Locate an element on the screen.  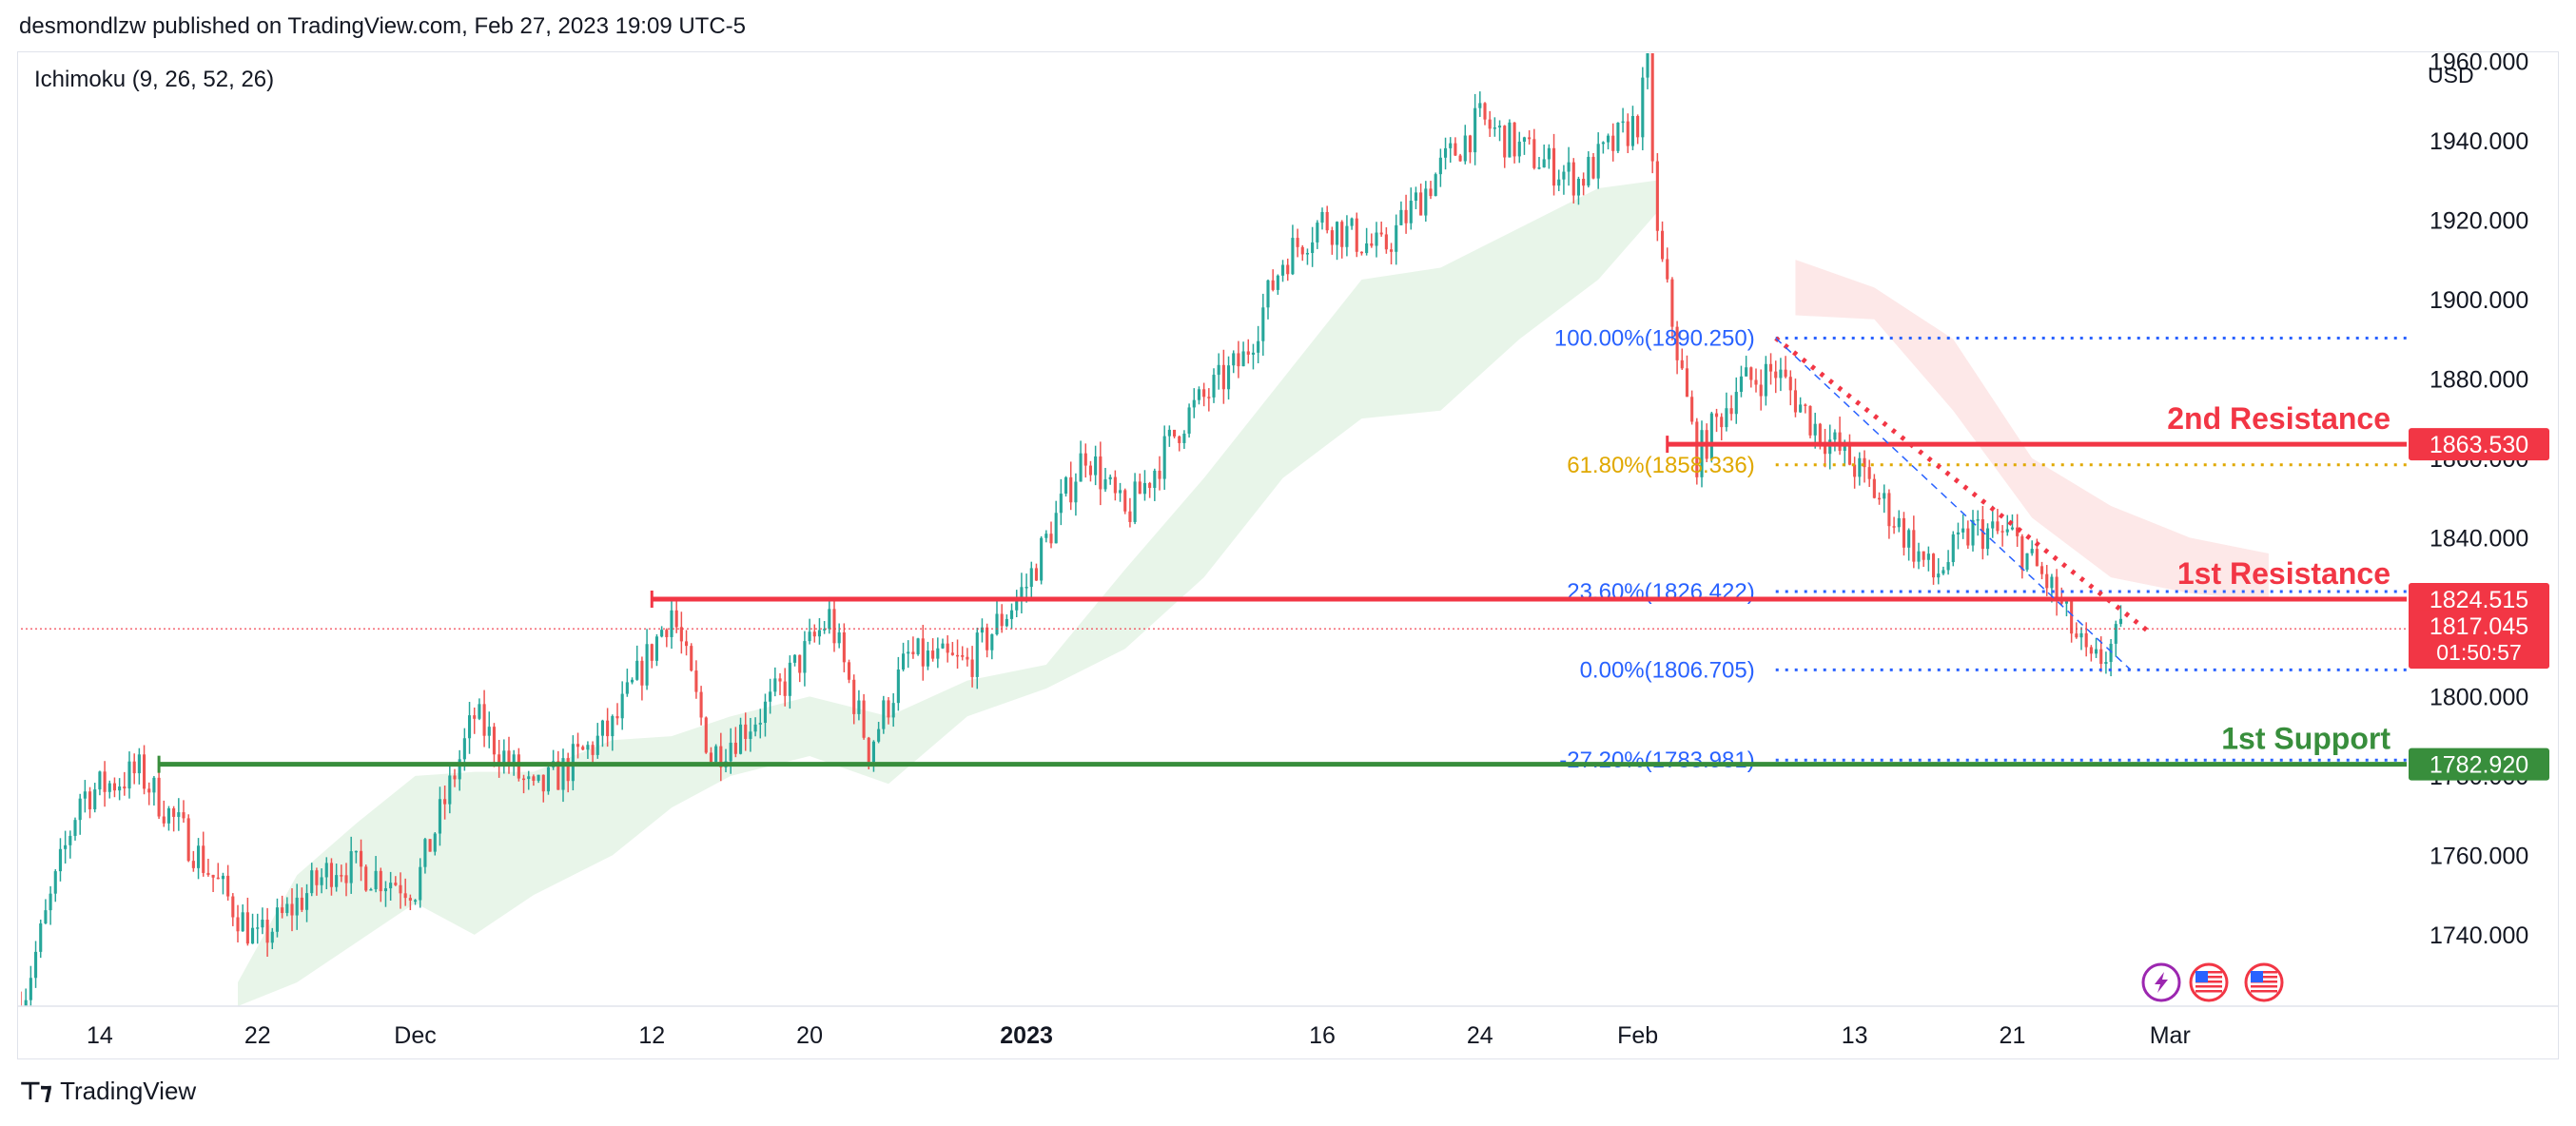
support-1-price-label: 1782.920 is located at coordinates (2479, 765).